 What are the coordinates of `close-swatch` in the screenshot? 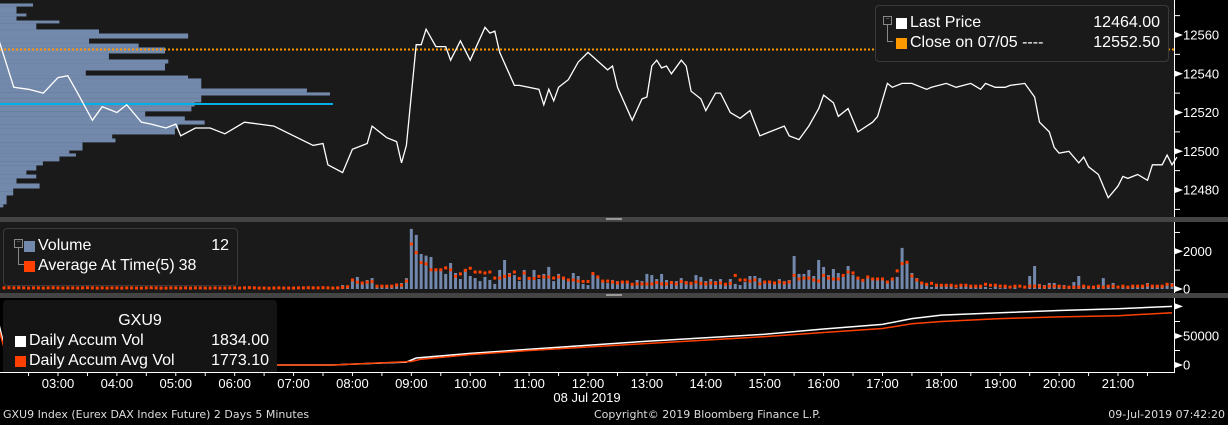 It's located at (901, 43).